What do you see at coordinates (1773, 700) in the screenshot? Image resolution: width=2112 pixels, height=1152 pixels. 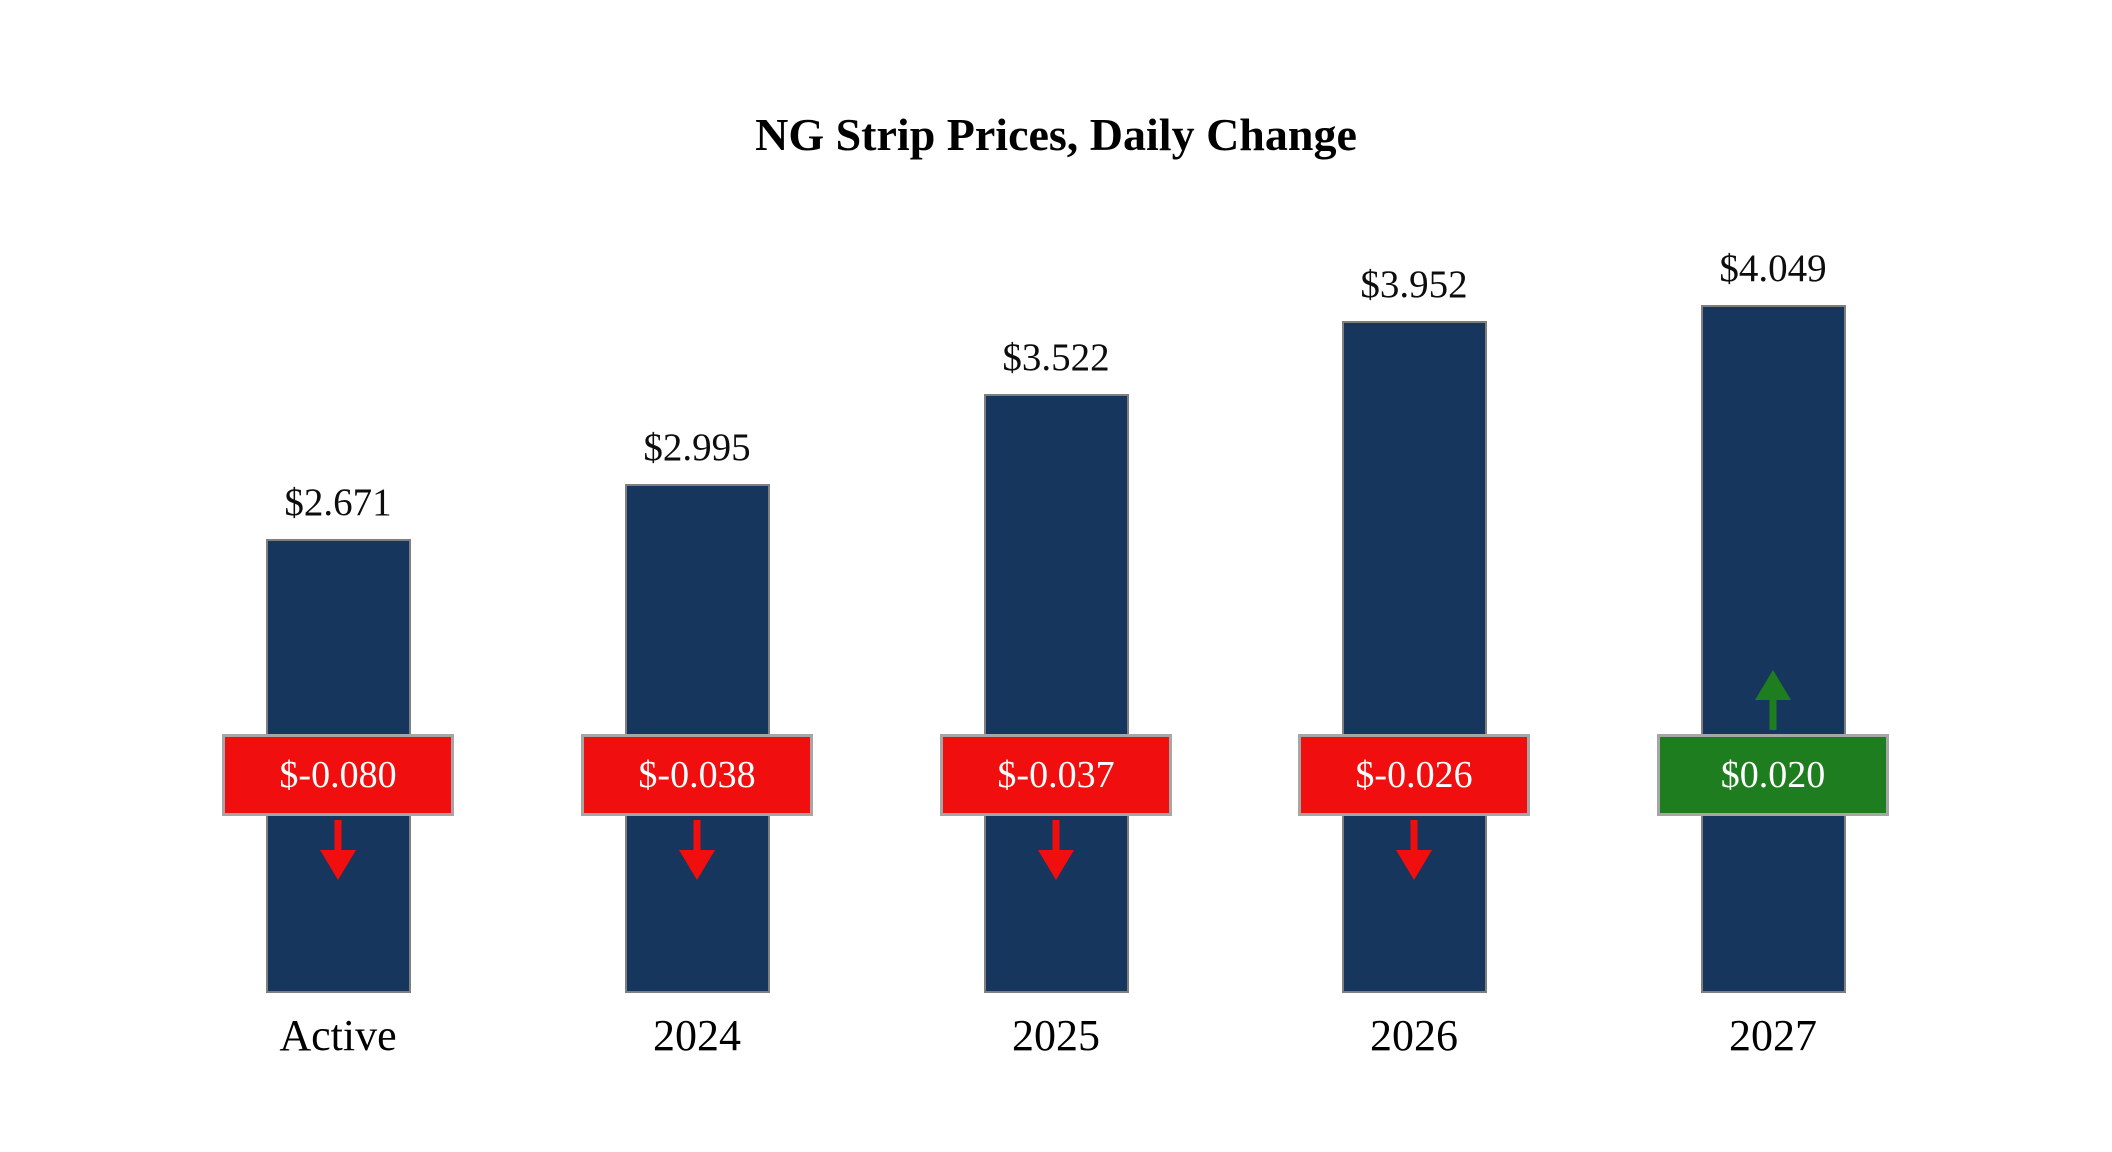 I see `up-arrow-icon` at bounding box center [1773, 700].